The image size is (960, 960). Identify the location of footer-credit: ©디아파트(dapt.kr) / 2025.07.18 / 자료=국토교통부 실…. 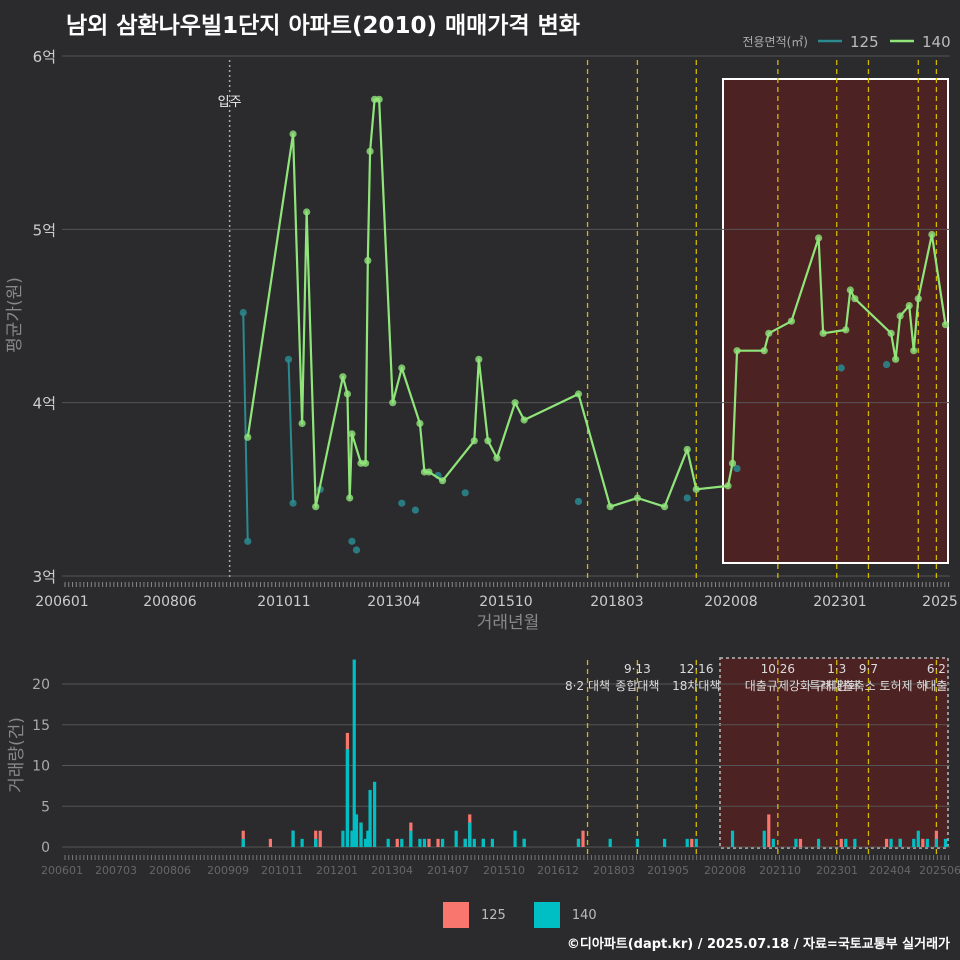
(758, 944).